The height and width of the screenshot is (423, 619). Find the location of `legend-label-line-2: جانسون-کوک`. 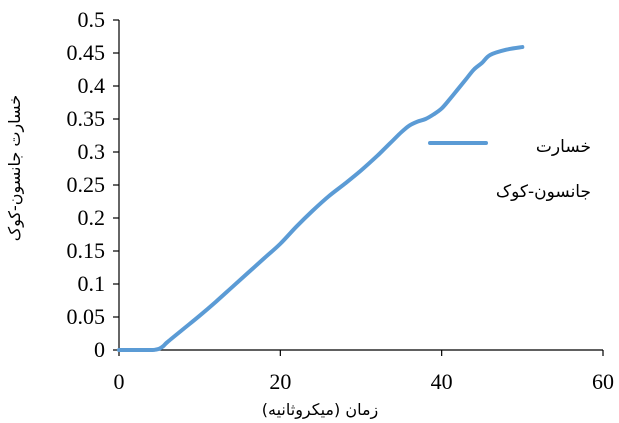

legend-label-line-2: جانسون-کوک is located at coordinates (543, 192).